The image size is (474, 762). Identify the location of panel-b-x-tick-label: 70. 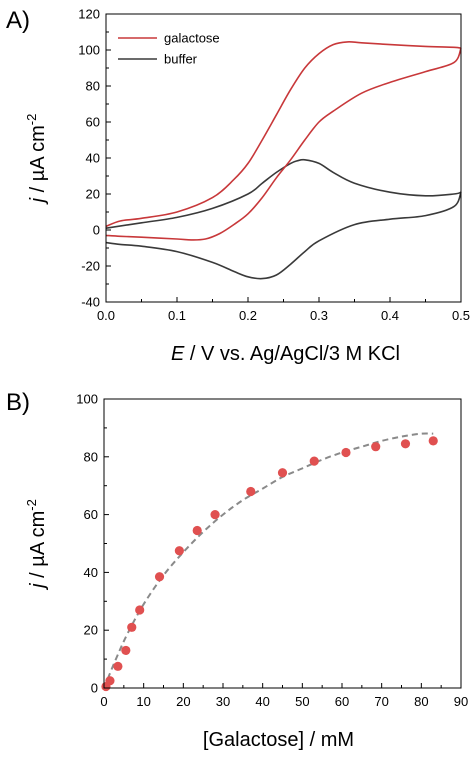
(381, 701).